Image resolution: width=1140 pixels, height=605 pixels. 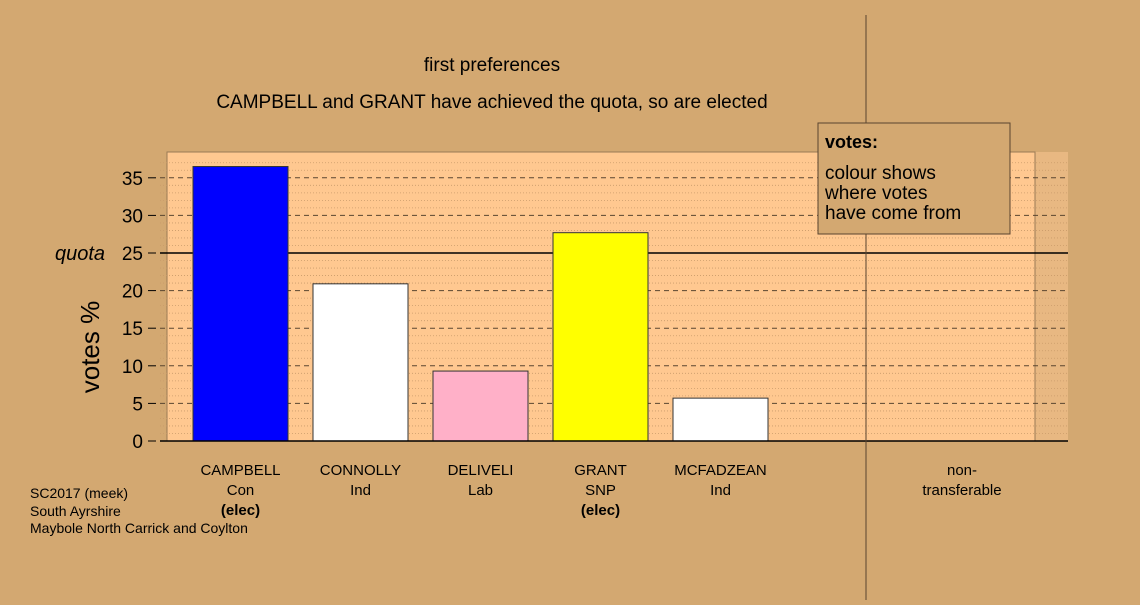 I want to click on nontransferable-label-1: non-, so click(x=962, y=470).